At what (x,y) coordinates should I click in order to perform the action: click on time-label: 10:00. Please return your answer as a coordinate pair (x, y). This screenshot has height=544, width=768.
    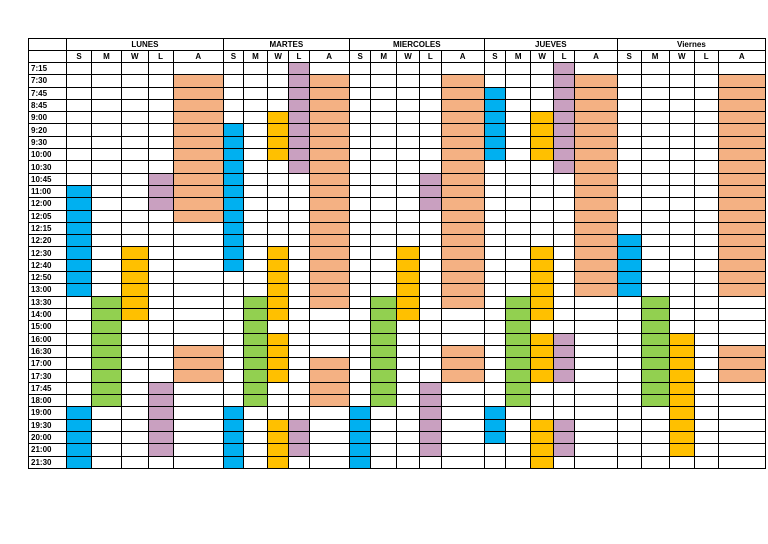
    Looking at the image, I should click on (47, 155).